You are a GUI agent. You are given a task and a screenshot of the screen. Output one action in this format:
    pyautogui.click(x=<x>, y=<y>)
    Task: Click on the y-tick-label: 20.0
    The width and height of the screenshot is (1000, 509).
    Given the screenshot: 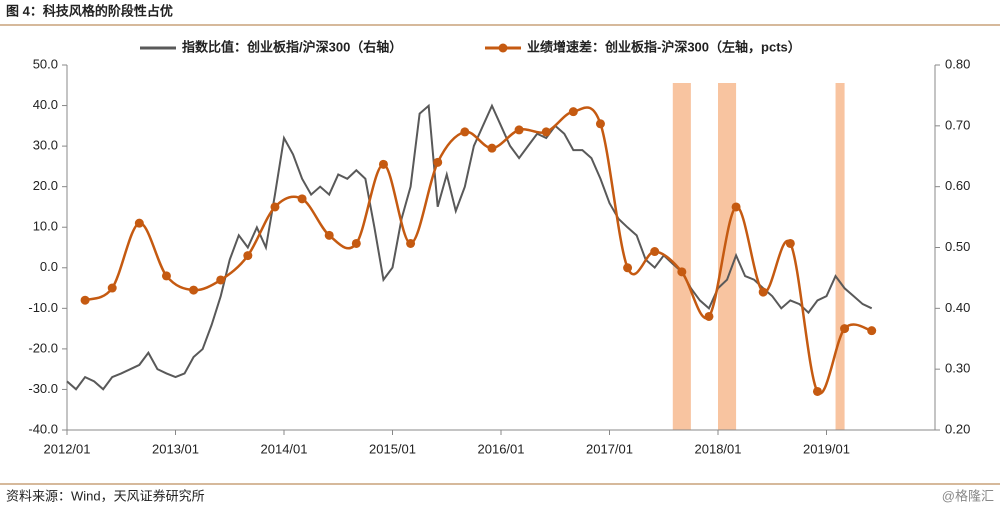 What is the action you would take?
    pyautogui.click(x=45, y=185)
    